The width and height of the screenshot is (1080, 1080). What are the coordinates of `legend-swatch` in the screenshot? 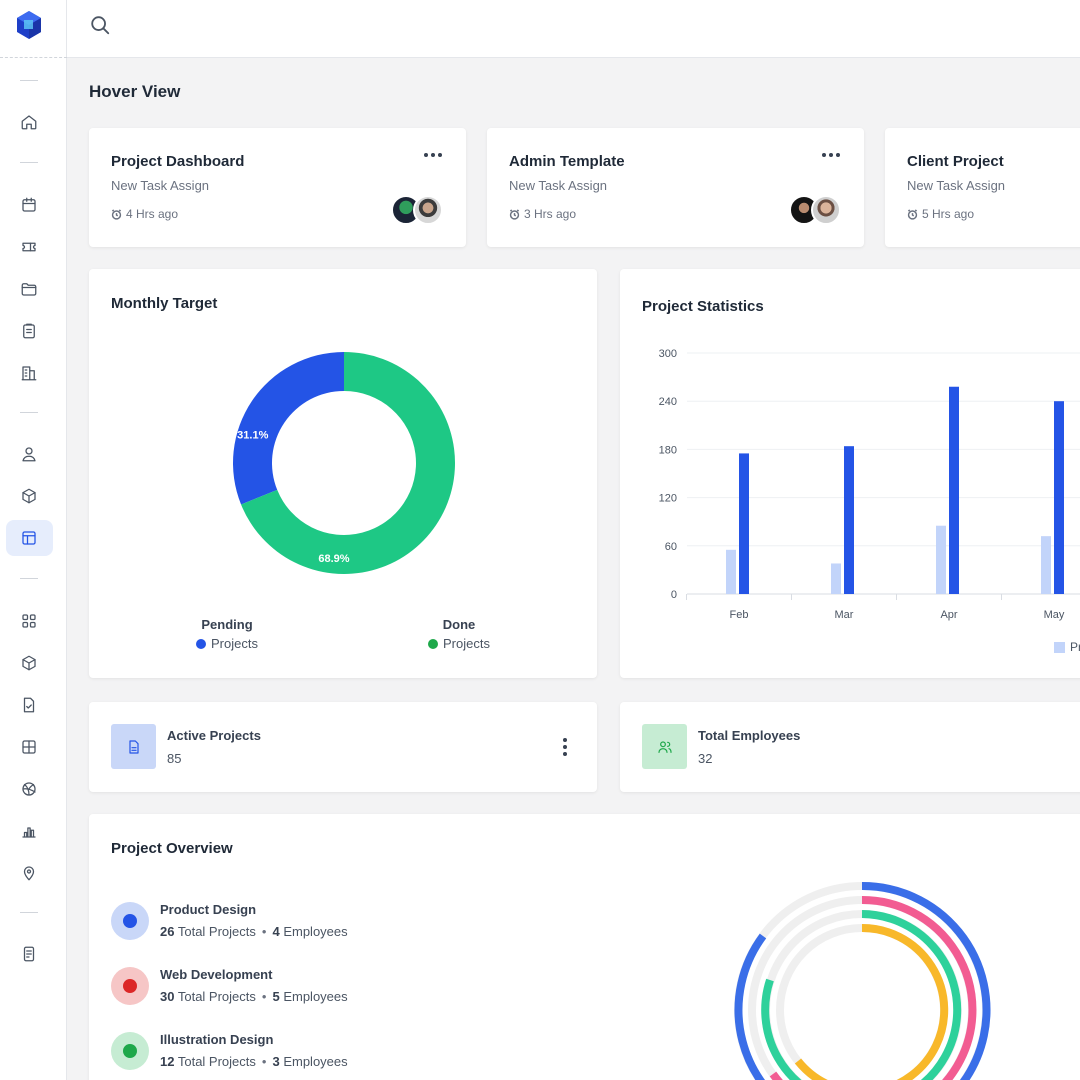 It's located at (1059, 647).